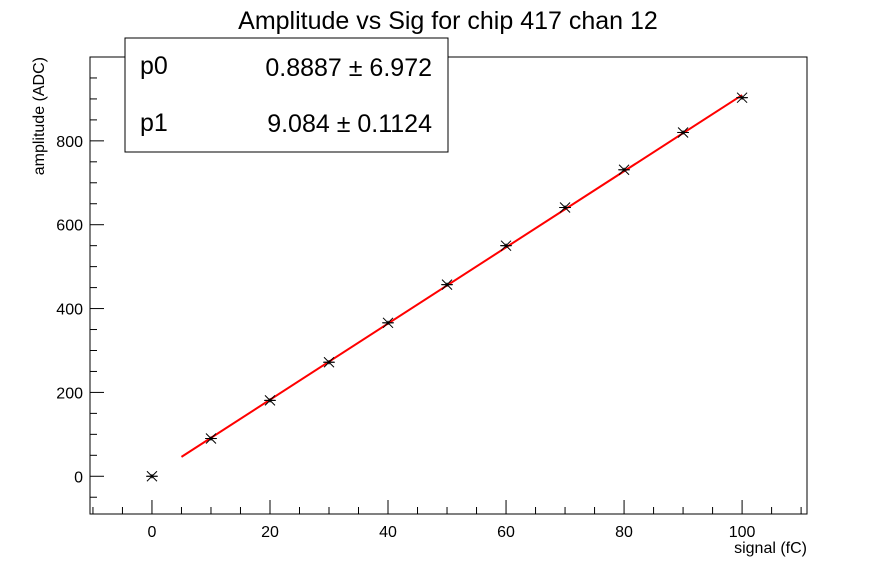 The width and height of the screenshot is (896, 572). Describe the element at coordinates (69, 310) in the screenshot. I see `y-tick-label: 400` at that location.